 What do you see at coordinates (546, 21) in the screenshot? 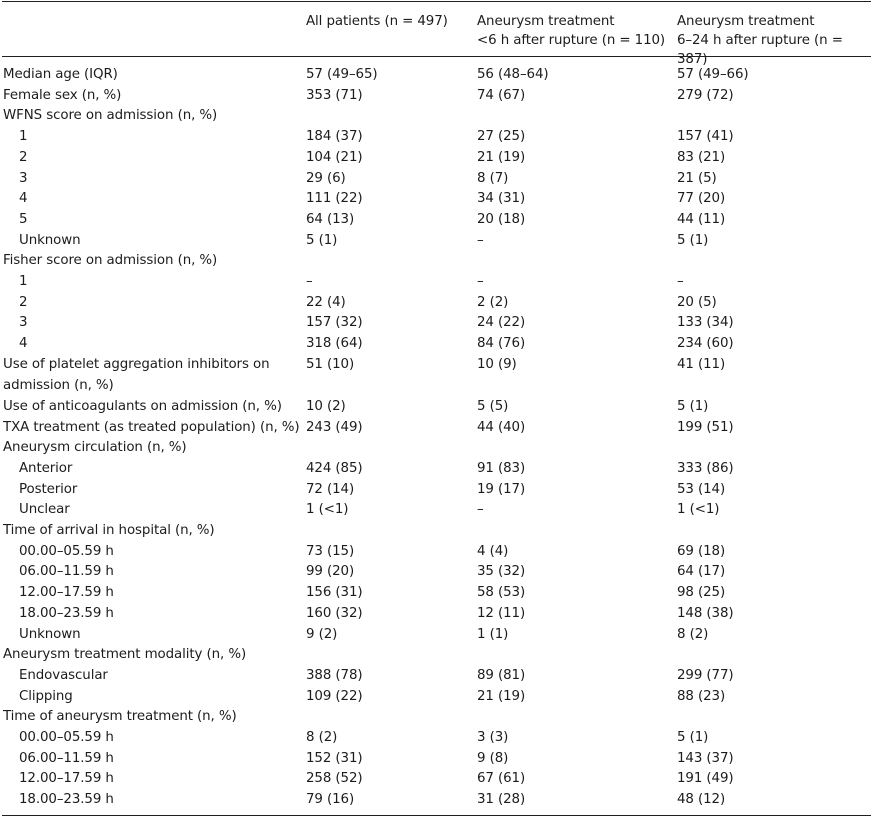
I see `header-lt6h-line1: Aneurysm treatment` at bounding box center [546, 21].